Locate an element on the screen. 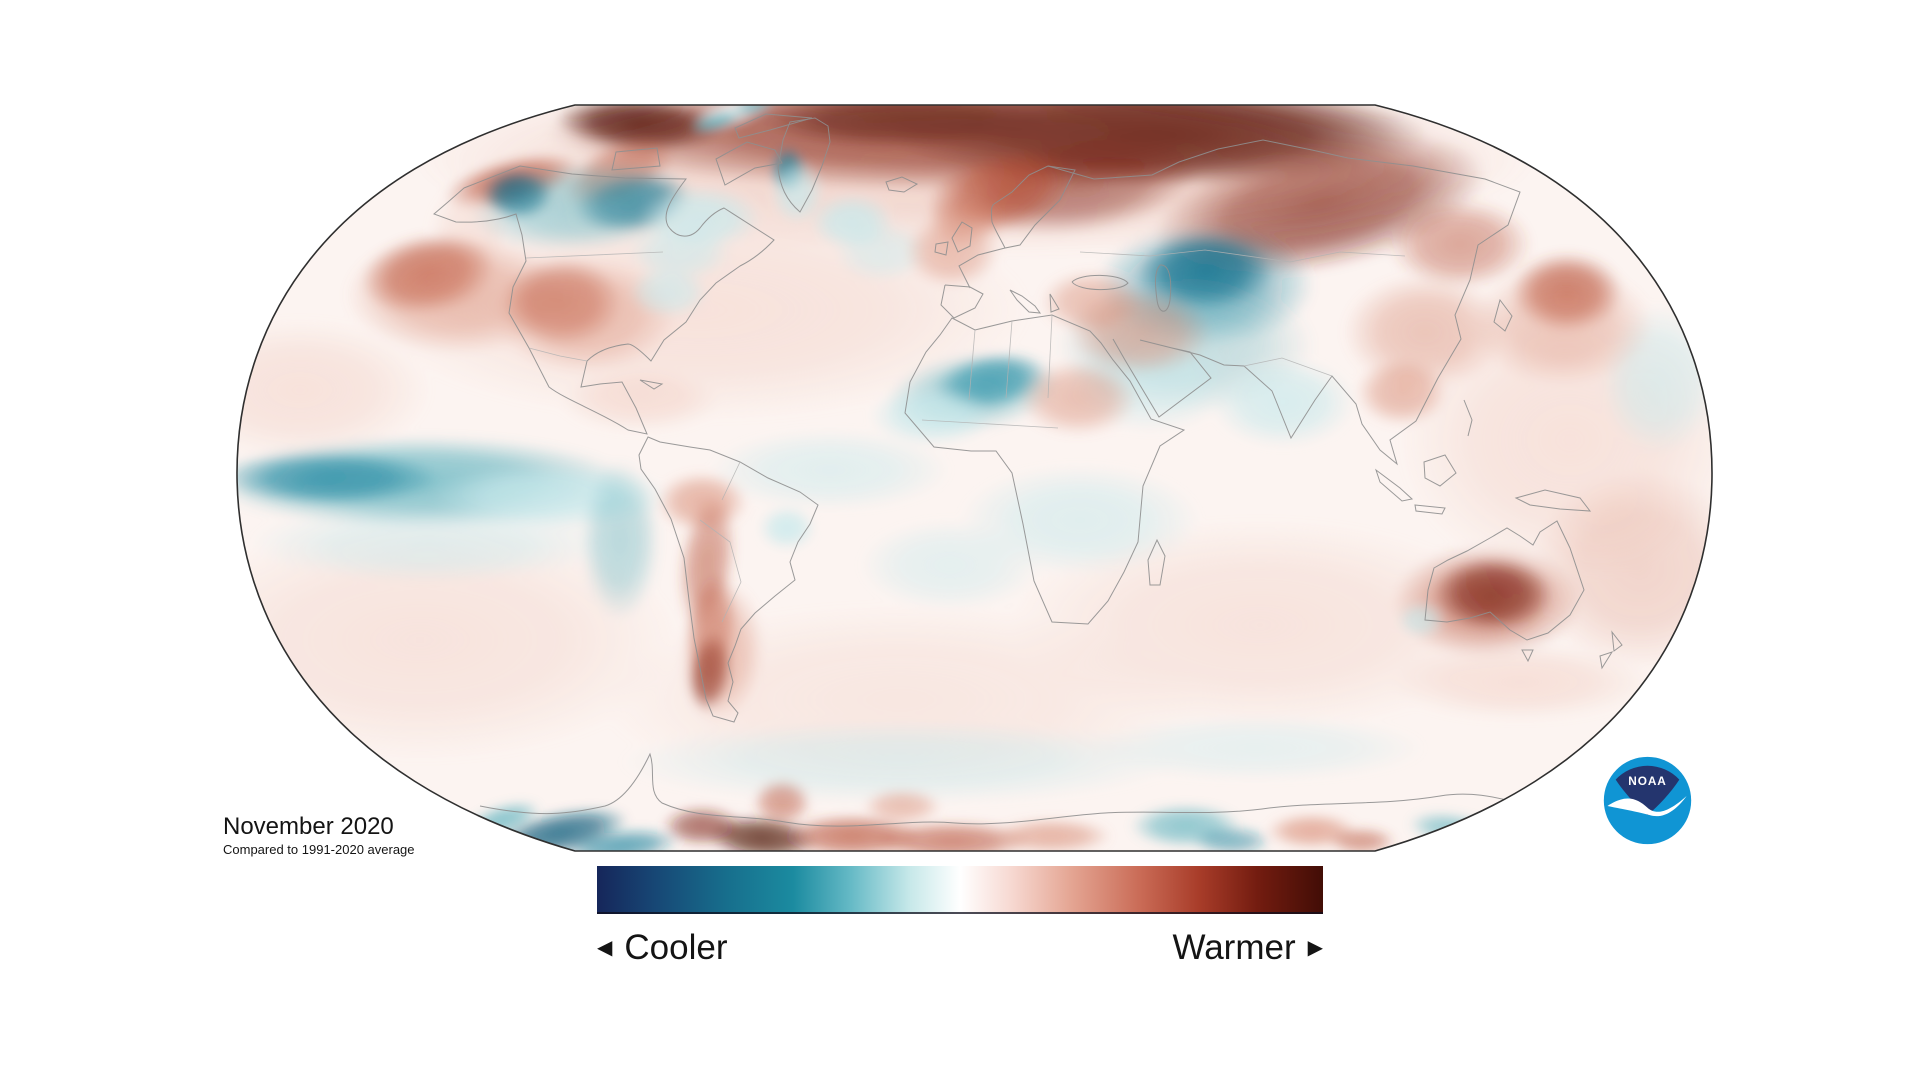 The width and height of the screenshot is (1920, 1080). noaa-logo-top-wedge is located at coordinates (1647, 790).